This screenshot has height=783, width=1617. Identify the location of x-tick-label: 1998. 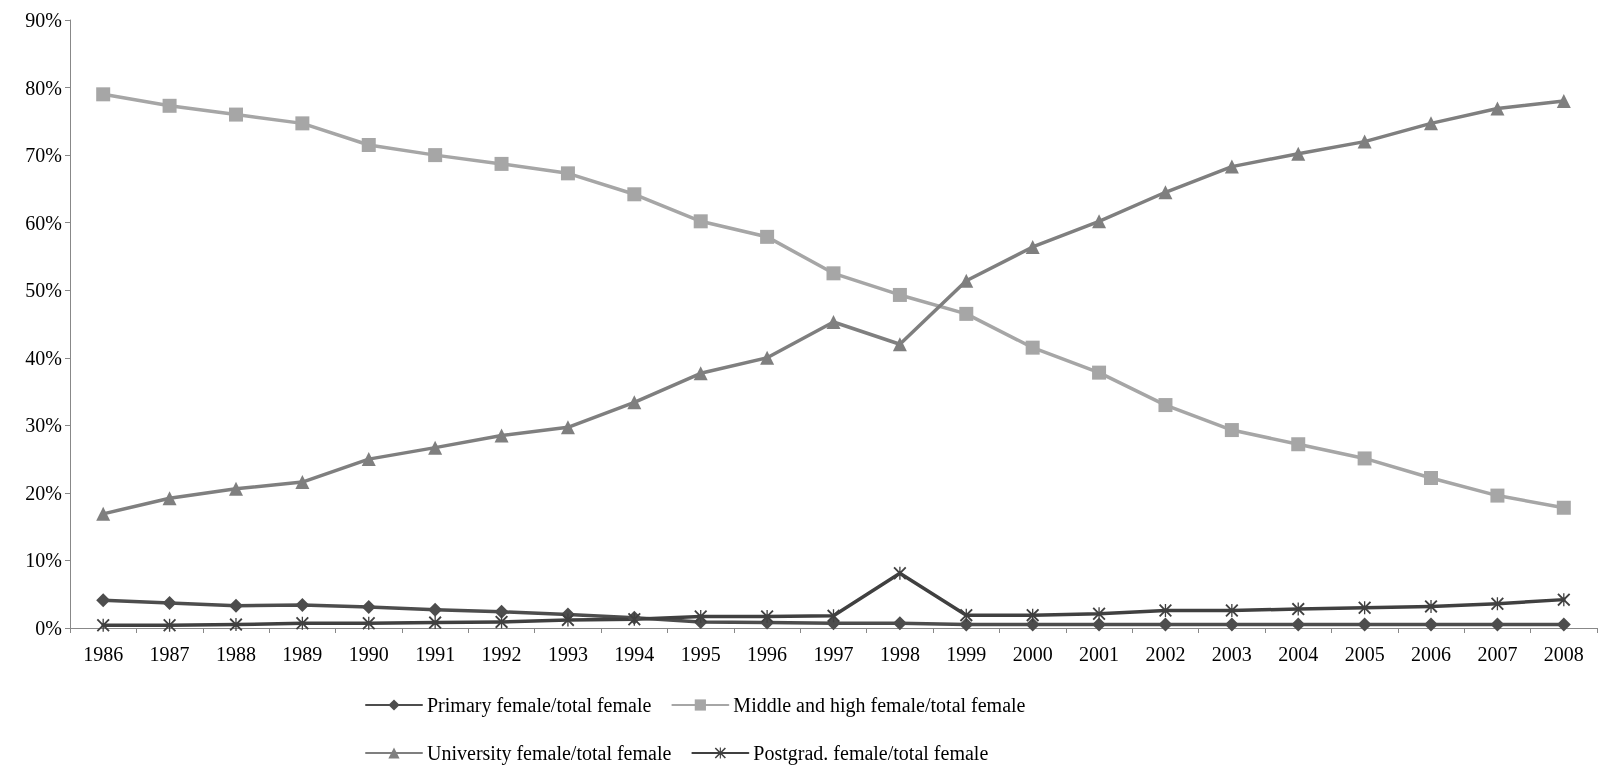
(899, 654).